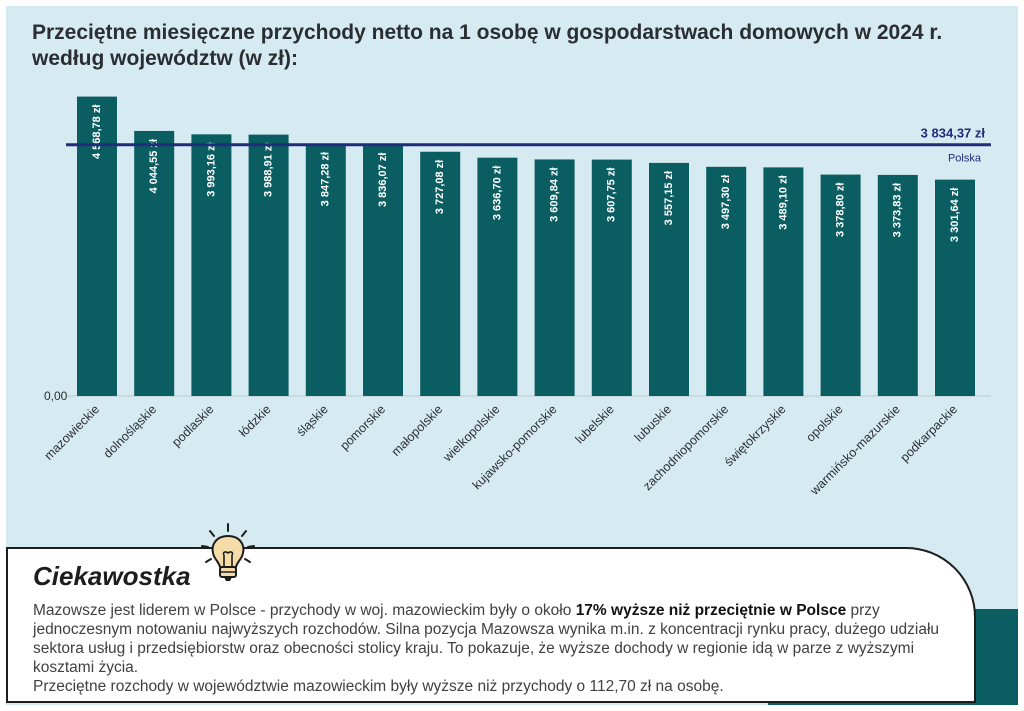 The height and width of the screenshot is (711, 1024). I want to click on category-tick-label: podlaskie, so click(192, 425).